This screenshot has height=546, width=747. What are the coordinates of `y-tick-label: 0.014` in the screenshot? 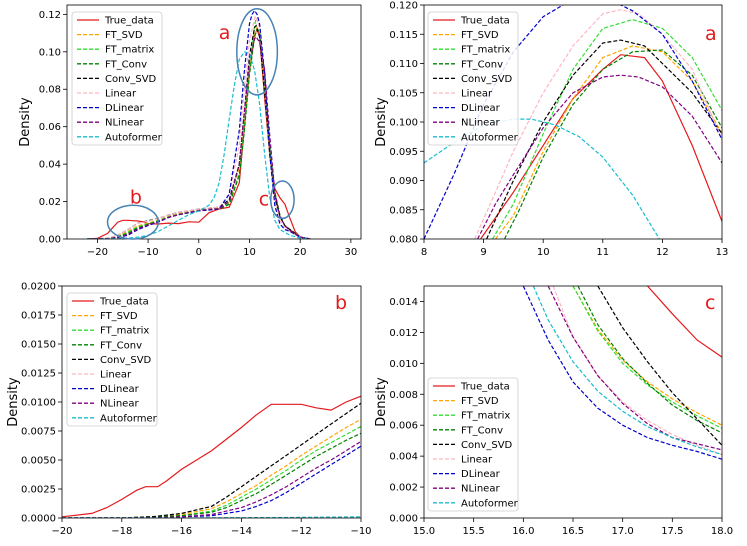 It's located at (403, 302).